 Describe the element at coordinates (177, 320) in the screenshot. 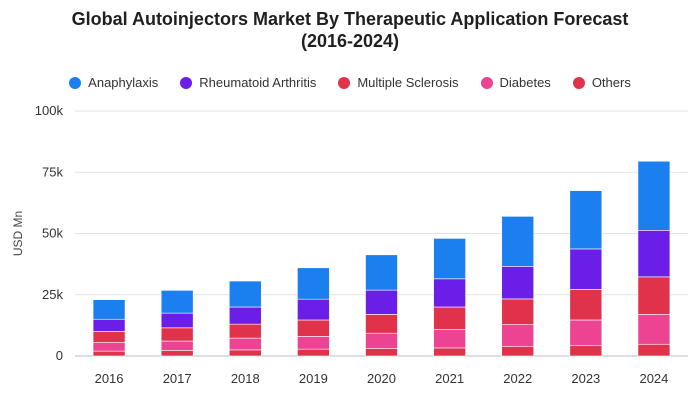

I see `bar-rheumatoid-arthritis-2017` at that location.